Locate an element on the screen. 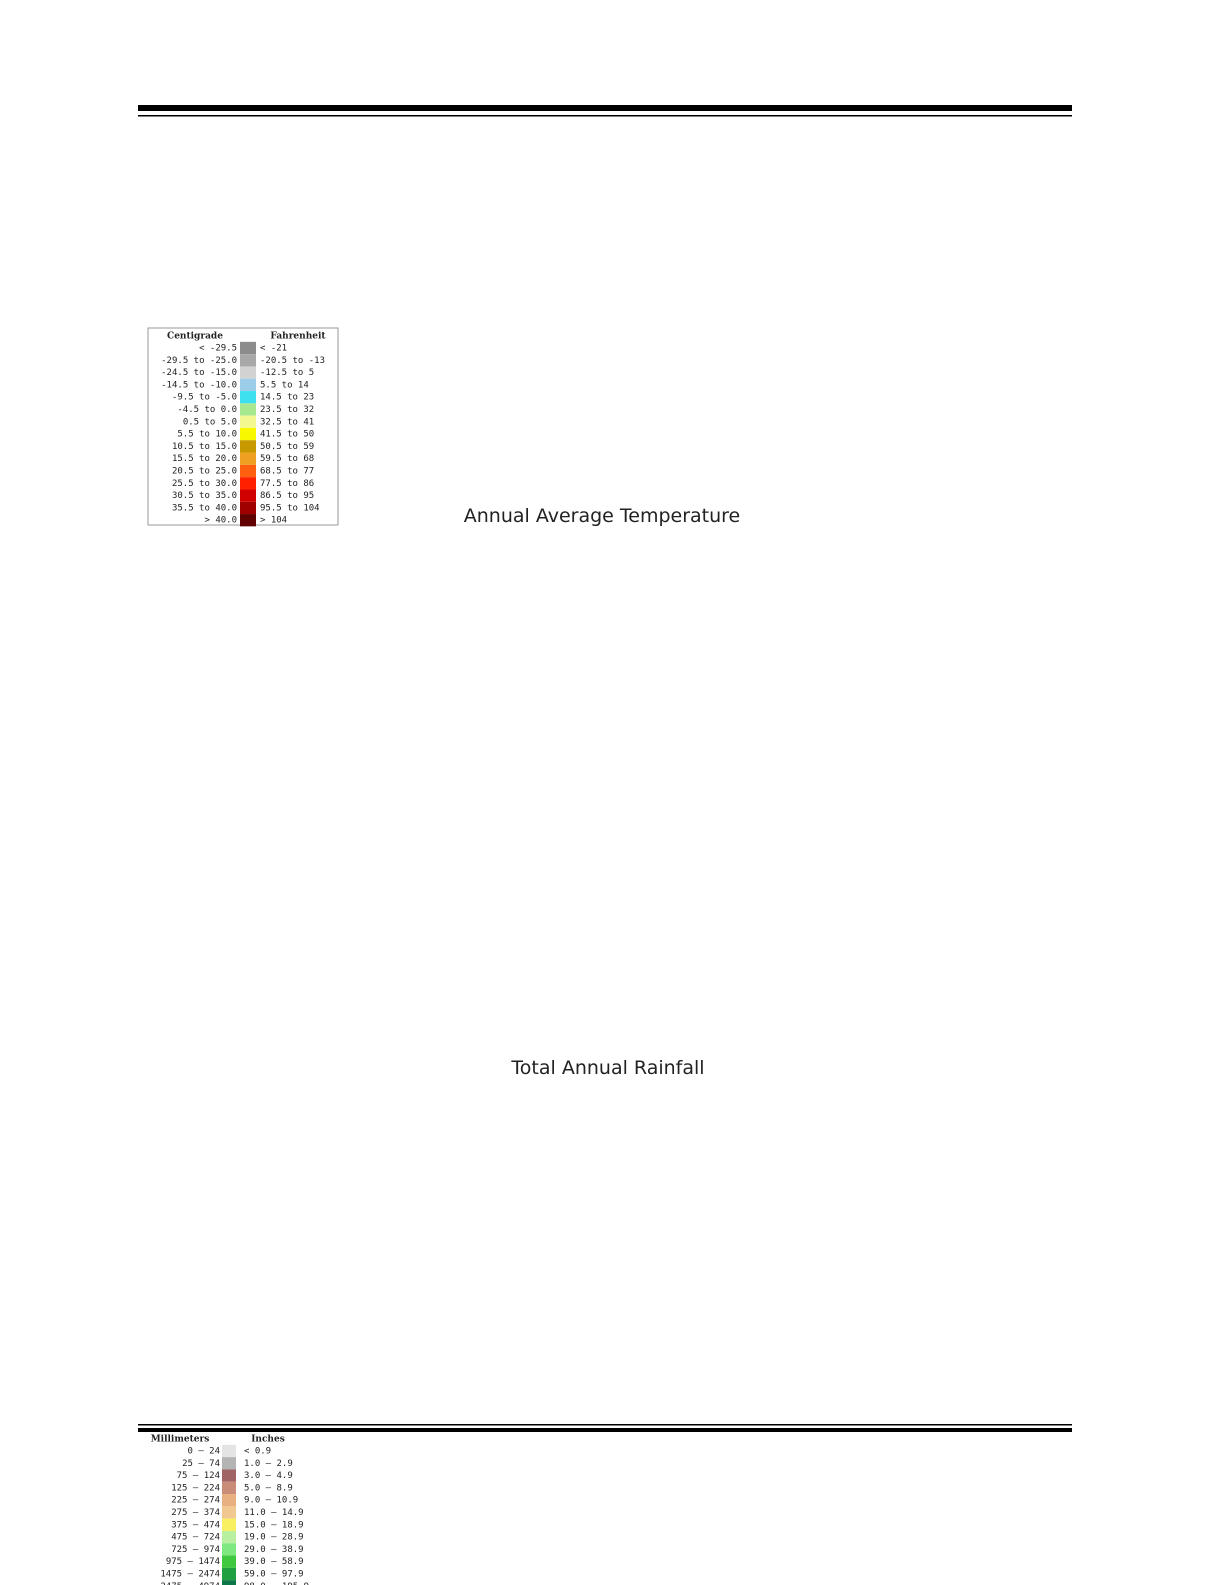 The width and height of the screenshot is (1225, 1585). legend-metric: > 40.0 is located at coordinates (220, 521).